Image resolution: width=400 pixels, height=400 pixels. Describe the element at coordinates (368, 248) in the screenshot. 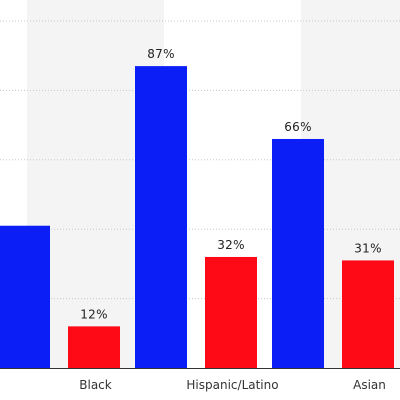

I see `data-label: 31%` at that location.